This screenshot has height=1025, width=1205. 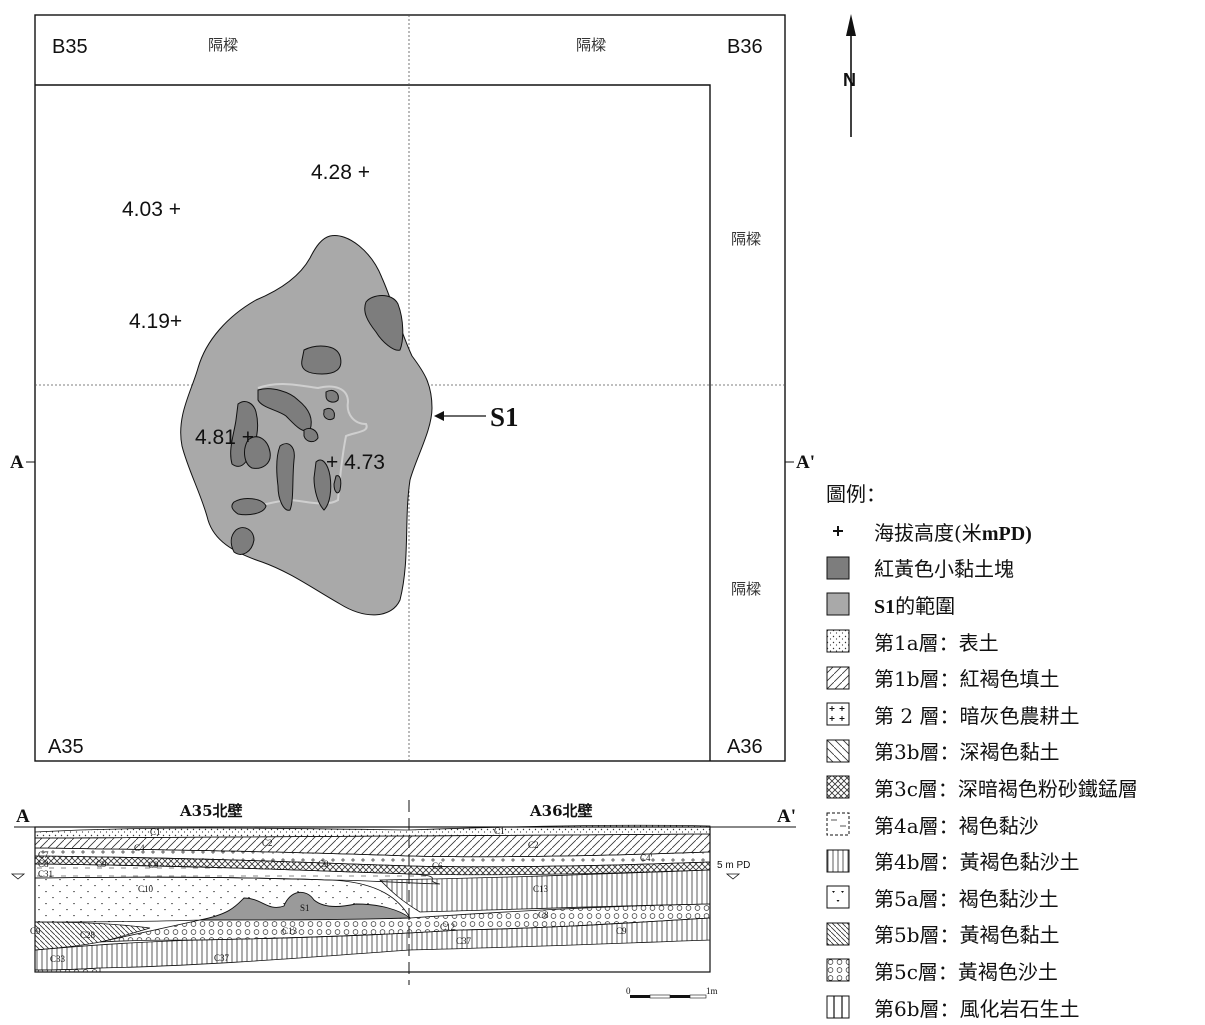 I want to click on legend-item: 第4a層：褐色黏沙, so click(x=1013, y=824).